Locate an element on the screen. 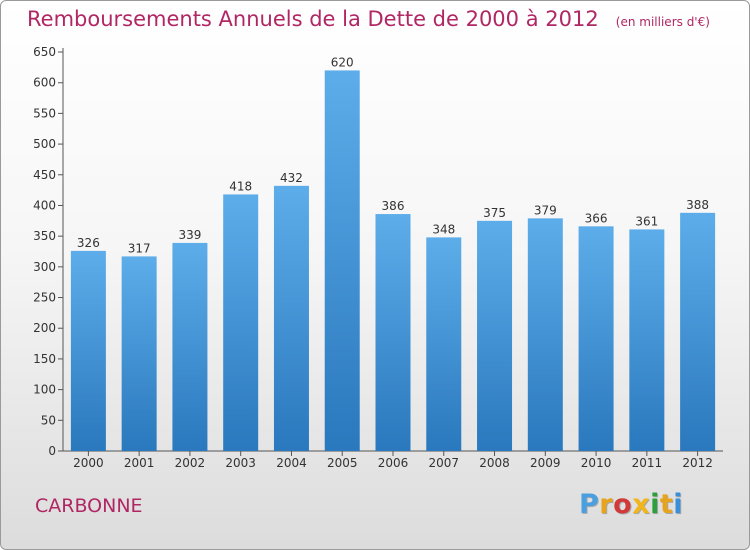  data-label: 432 is located at coordinates (291, 178).